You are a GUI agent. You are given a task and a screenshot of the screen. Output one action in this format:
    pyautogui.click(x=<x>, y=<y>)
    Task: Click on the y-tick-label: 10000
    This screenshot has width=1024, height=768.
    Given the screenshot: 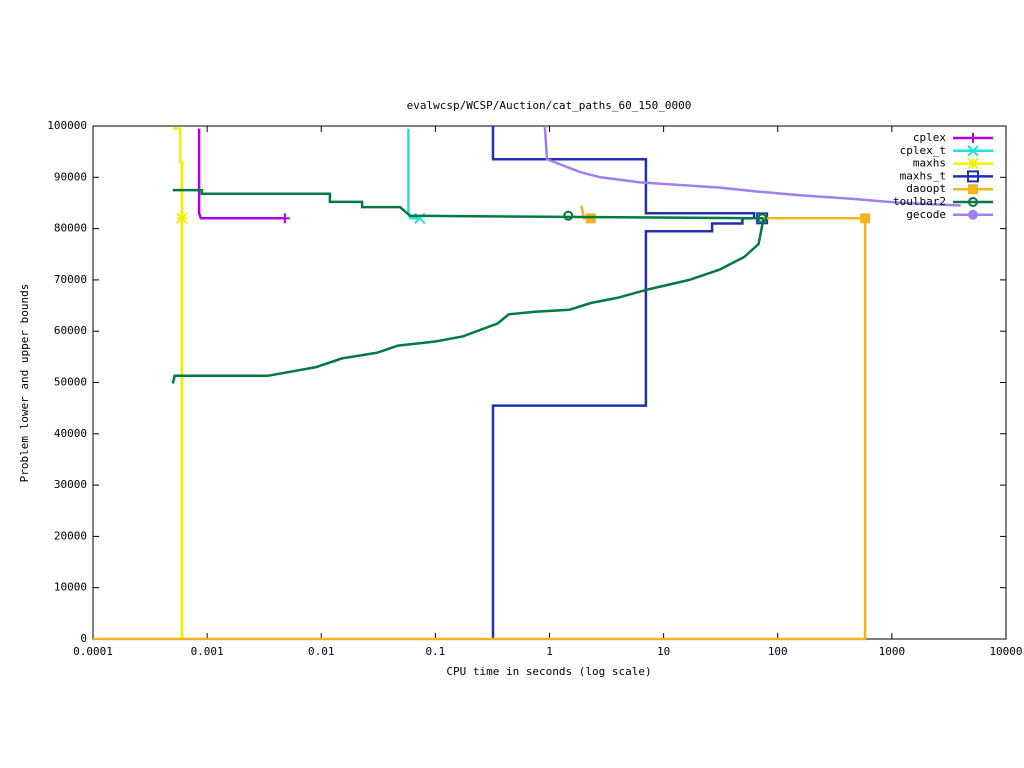 What is the action you would take?
    pyautogui.click(x=70, y=587)
    